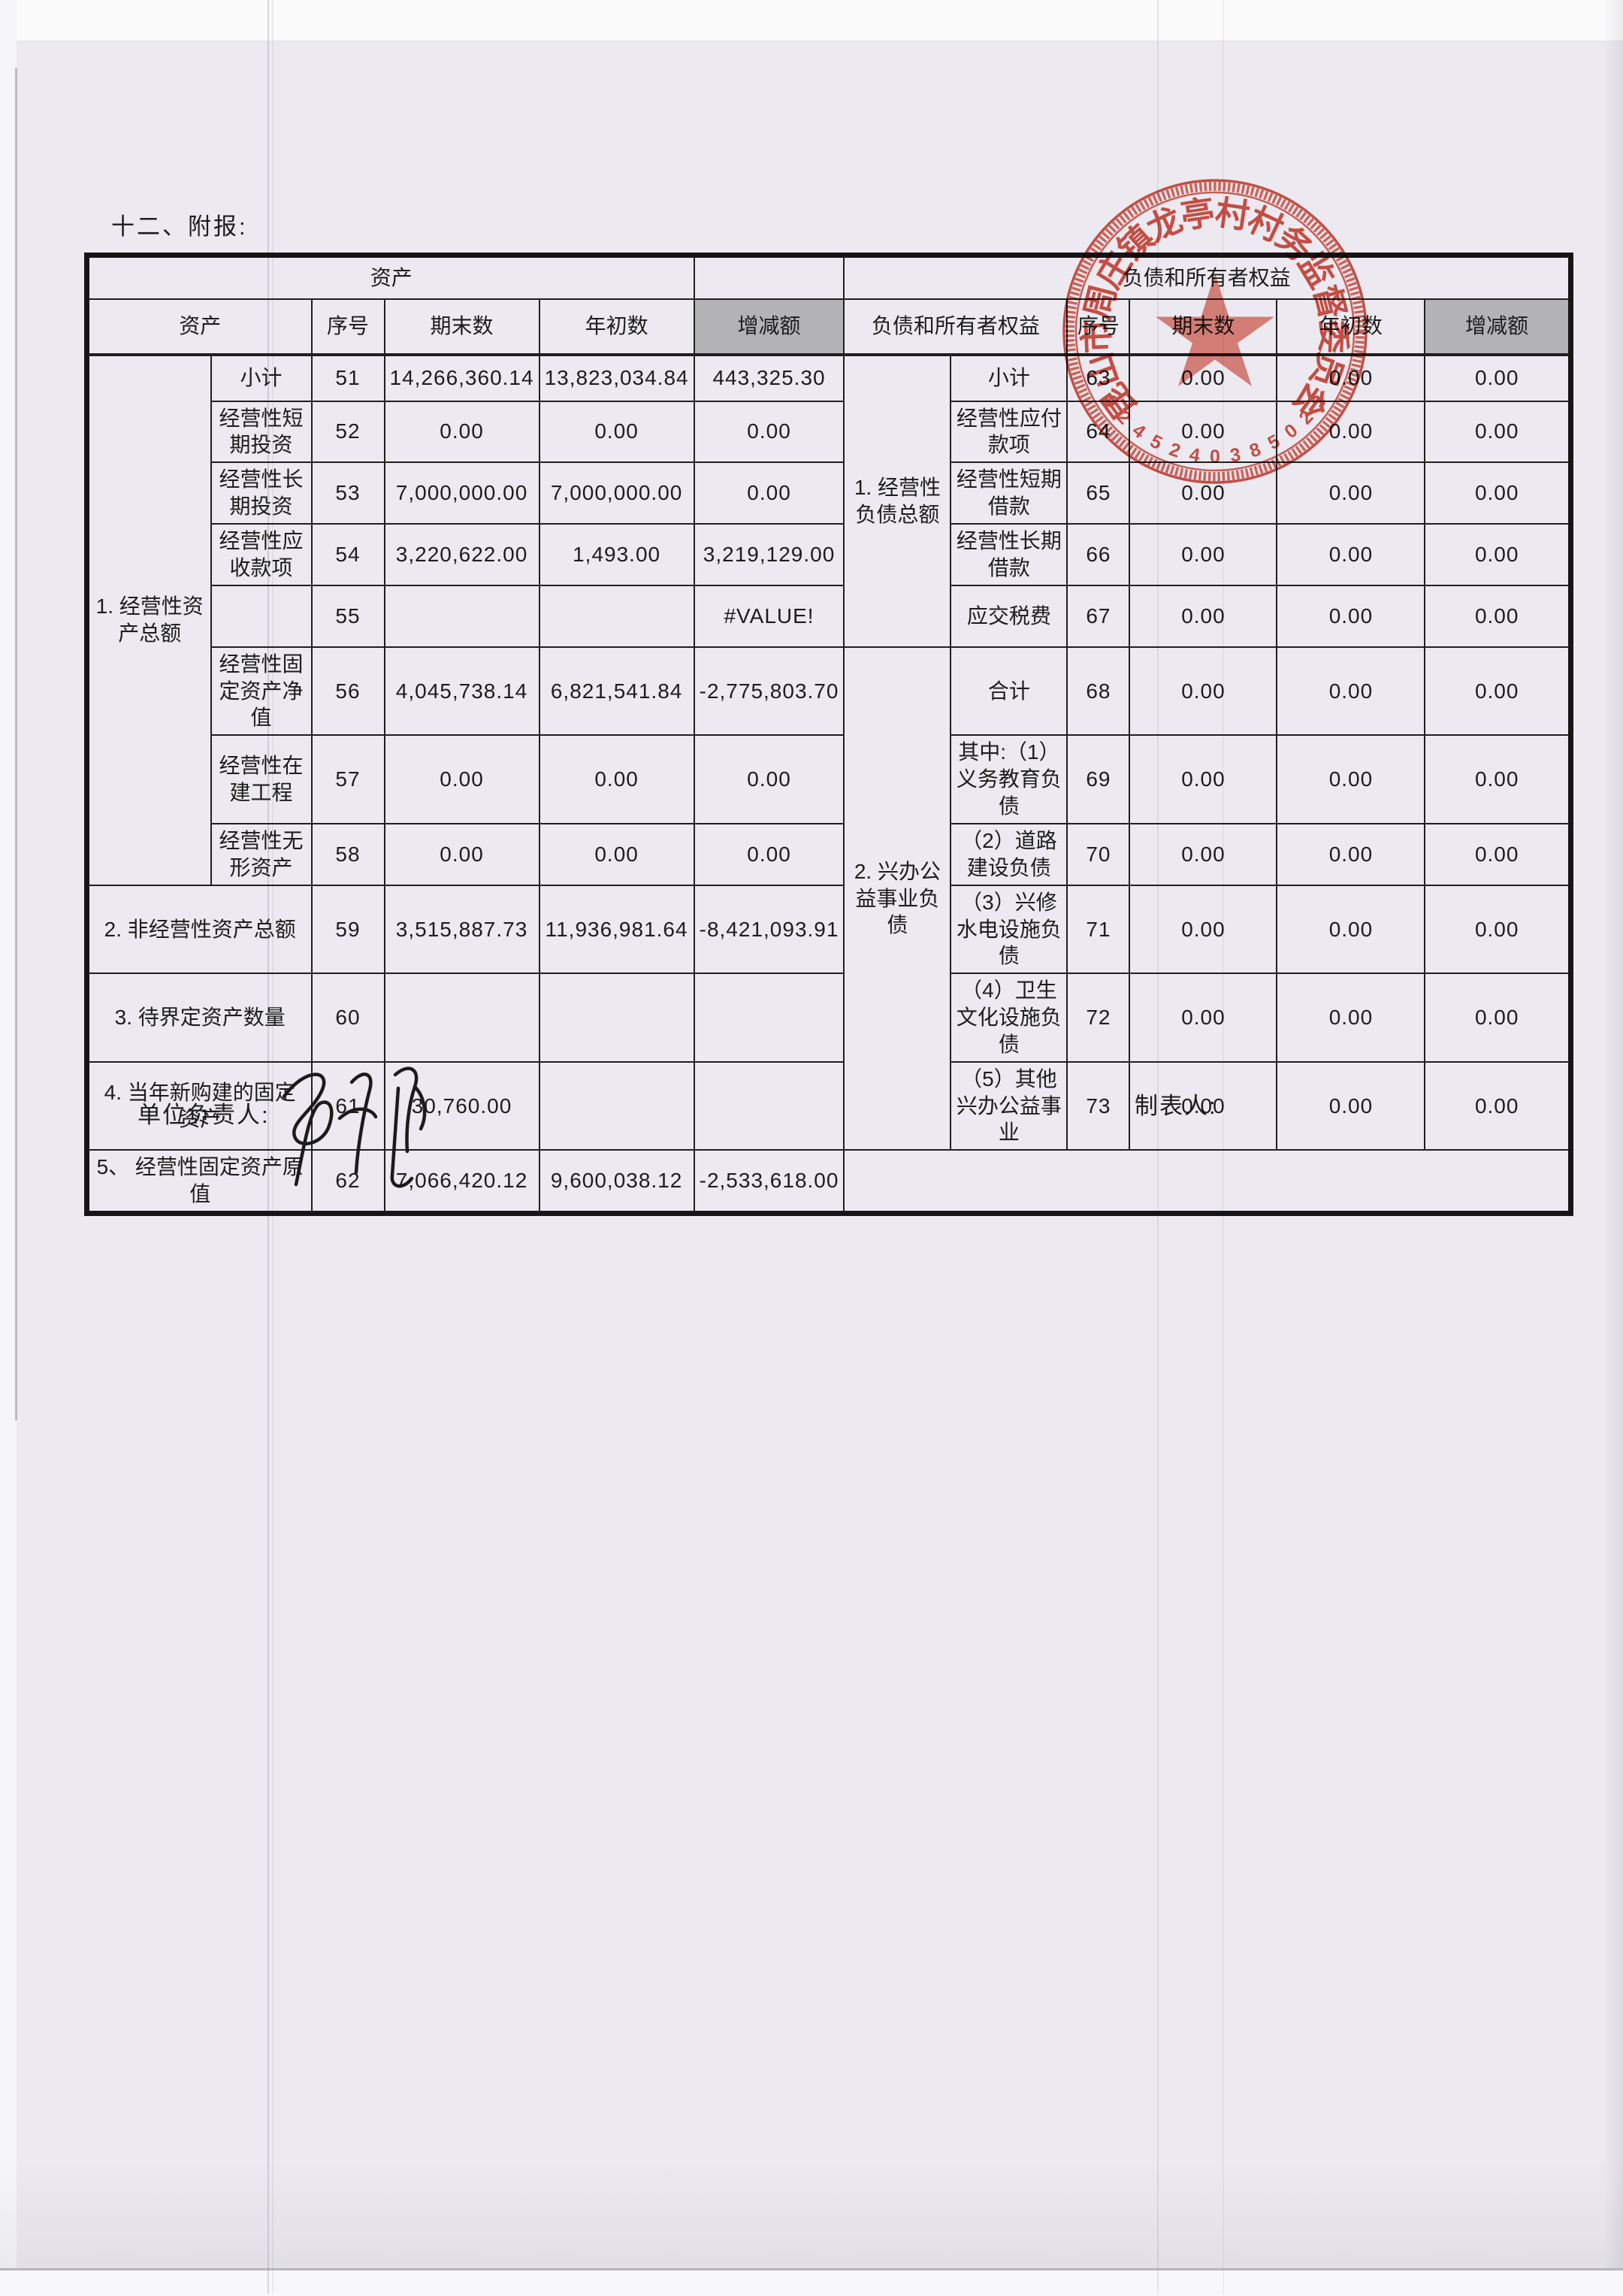 The image size is (1623, 2296). What do you see at coordinates (1009, 929) in the screenshot?
I see `liability-row-71-label: （3）兴修水电设施负债` at bounding box center [1009, 929].